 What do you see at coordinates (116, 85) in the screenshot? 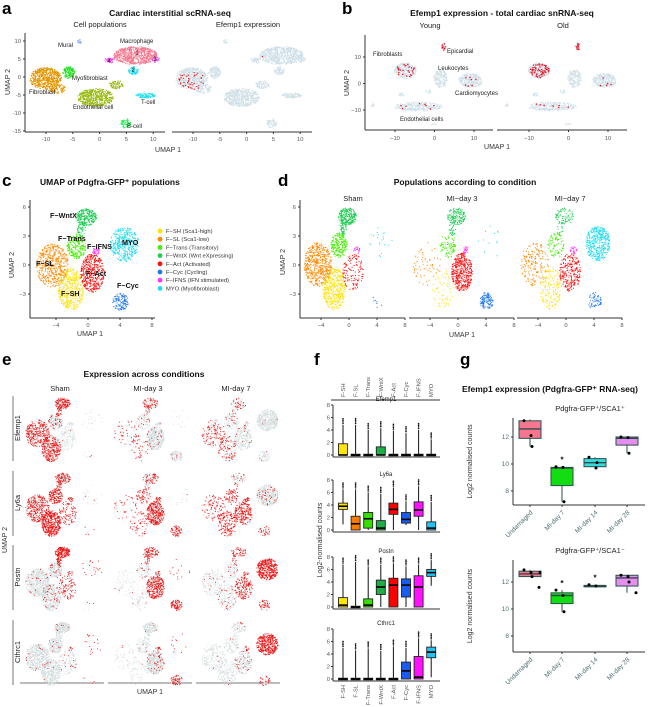
I see `cluster-points-endothelial-tail` at bounding box center [116, 85].